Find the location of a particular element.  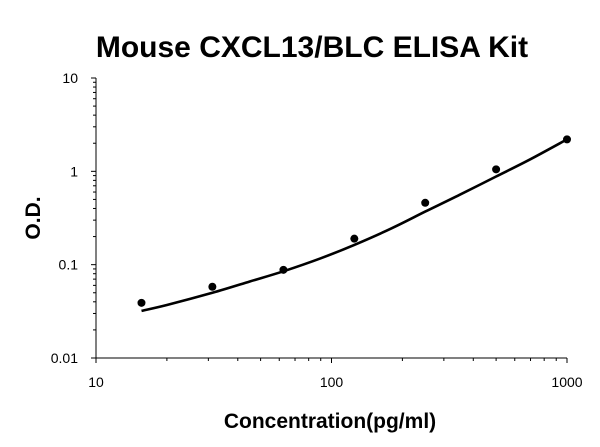

chart-title: Mouse CXCL13/BLC ELISA Kit is located at coordinates (312, 47).